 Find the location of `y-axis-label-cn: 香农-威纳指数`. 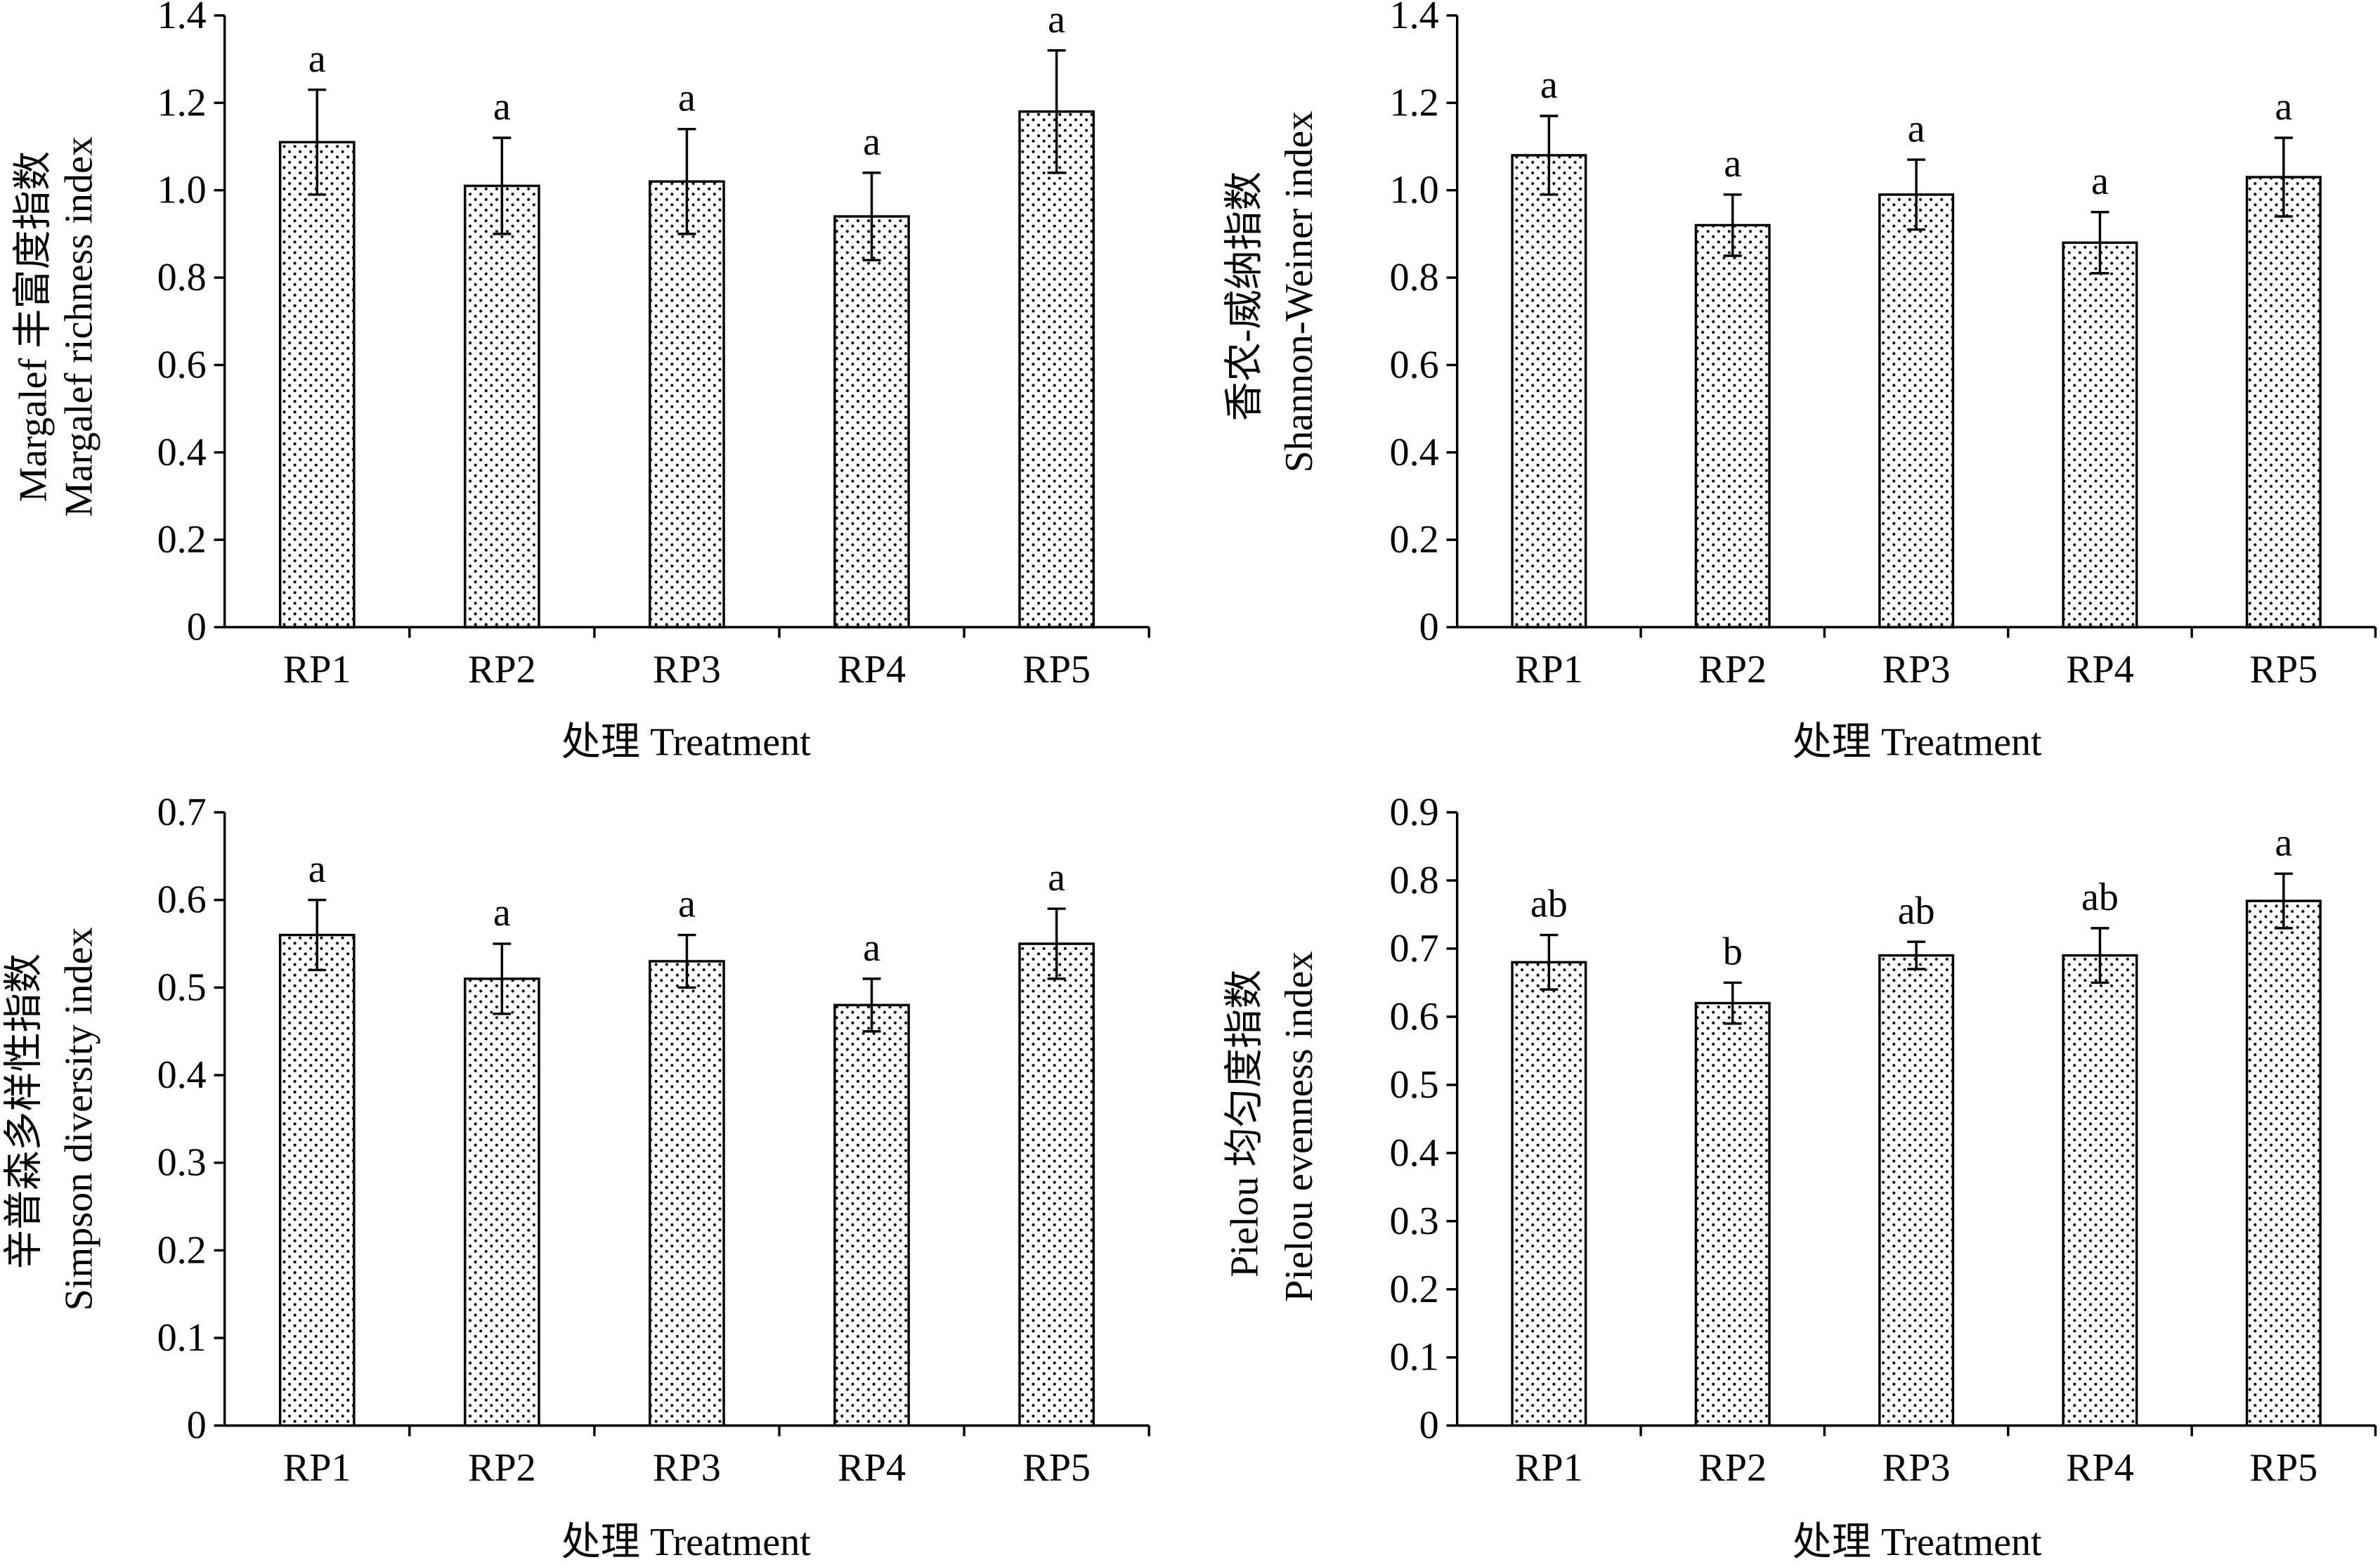

y-axis-label-cn: 香农-威纳指数 is located at coordinates (1244, 296).